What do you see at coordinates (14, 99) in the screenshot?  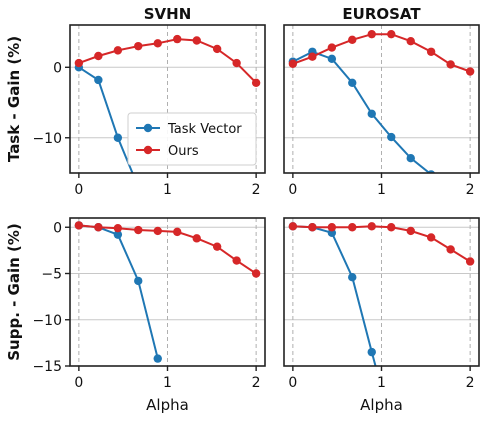 I see `y-axis-label: Task - Gain (%)` at bounding box center [14, 99].